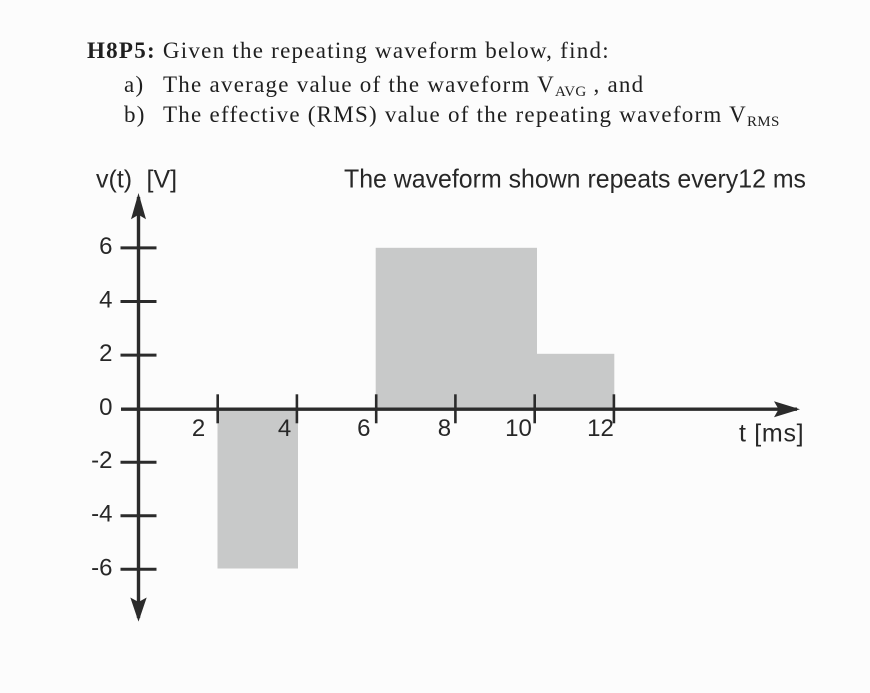  I want to click on svg-text: t [ms], so click(771, 434).